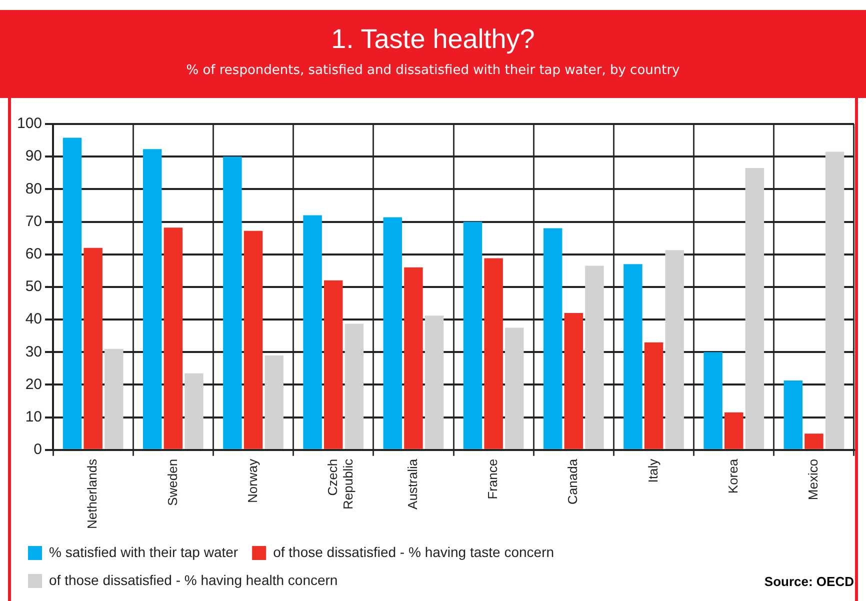 The image size is (866, 601). I want to click on x-tick-label: Korea, so click(732, 476).